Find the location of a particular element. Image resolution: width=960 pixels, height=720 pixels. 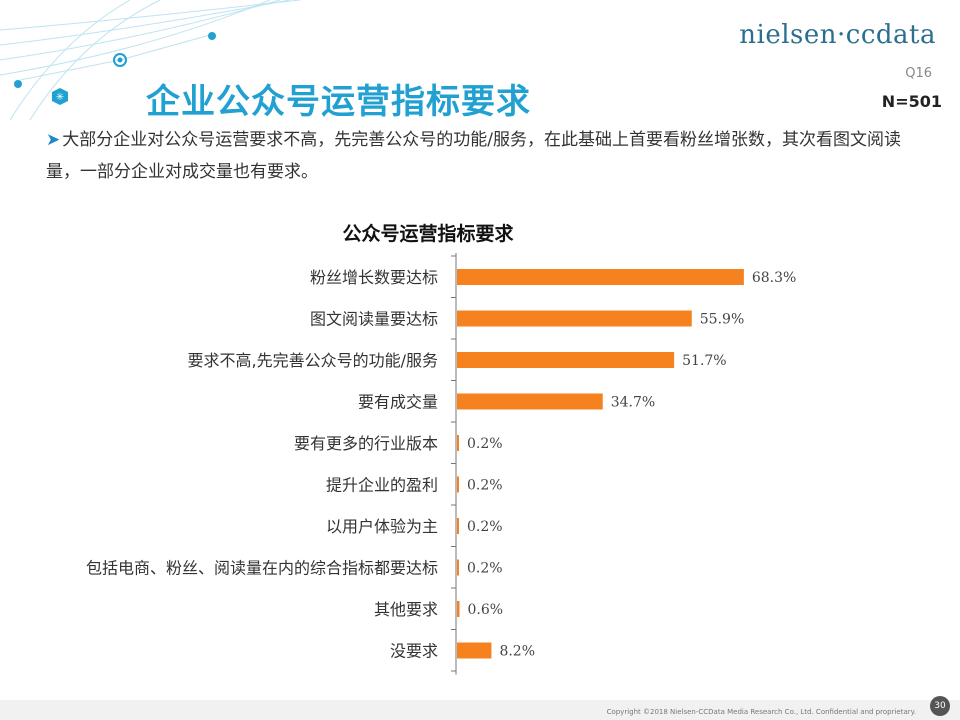

category-label: 提升企业的盈利 is located at coordinates (382, 485).